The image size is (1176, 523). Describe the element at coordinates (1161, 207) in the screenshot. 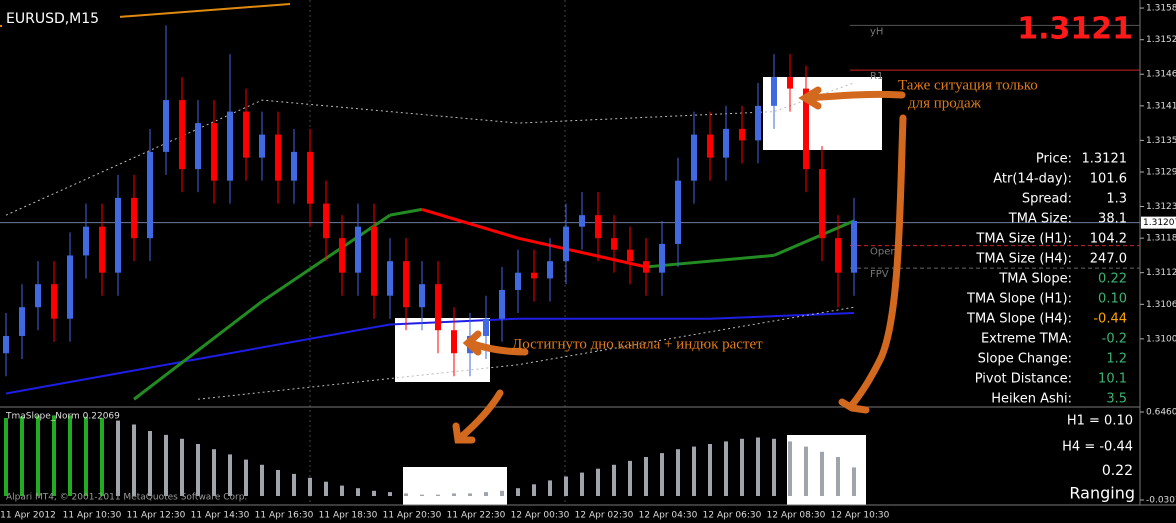

I see `y-tick-label: 1.31235` at that location.